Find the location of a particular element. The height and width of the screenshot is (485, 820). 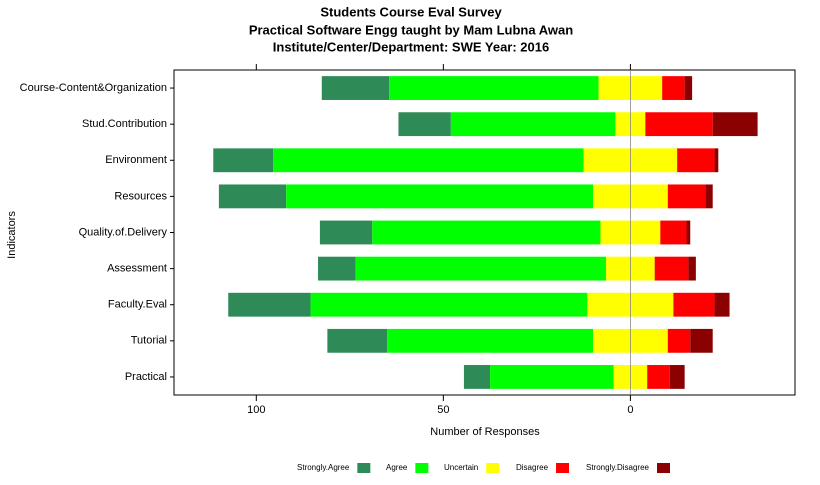

y-tick-label: Course-Content&Organization is located at coordinates (93, 88).